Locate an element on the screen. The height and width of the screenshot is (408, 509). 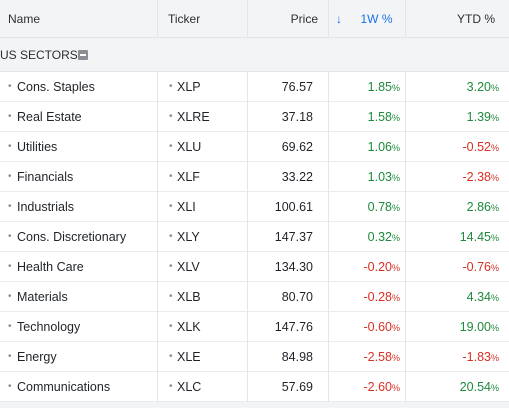
ytd-change: -1.83% is located at coordinates (480, 357).